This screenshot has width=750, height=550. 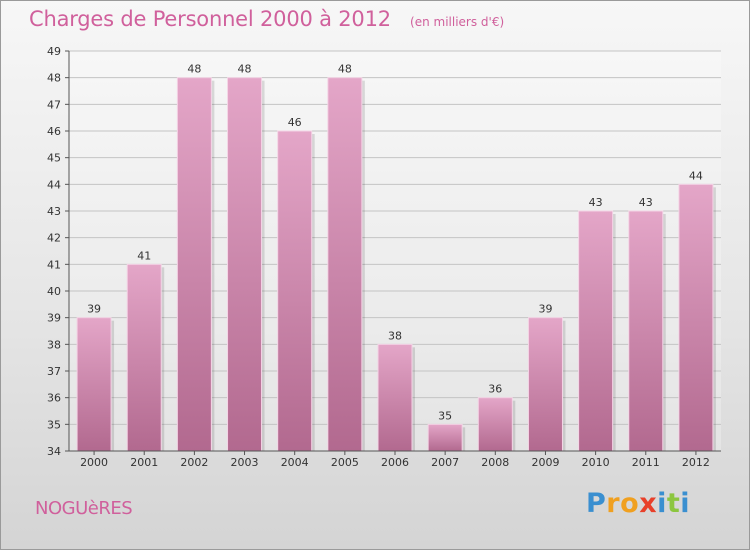 I want to click on data-label: 46, so click(x=295, y=122).